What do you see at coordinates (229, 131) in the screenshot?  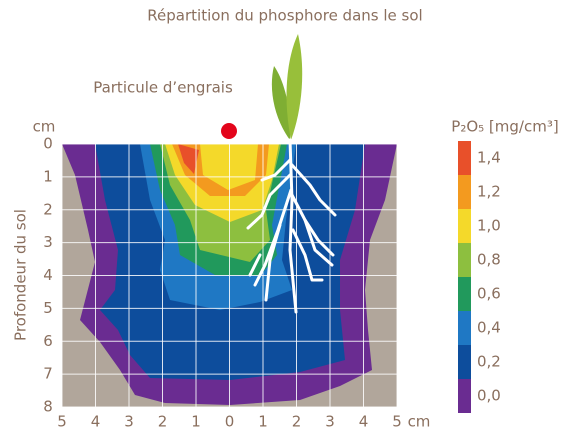 I see `fertilizer-particle` at bounding box center [229, 131].